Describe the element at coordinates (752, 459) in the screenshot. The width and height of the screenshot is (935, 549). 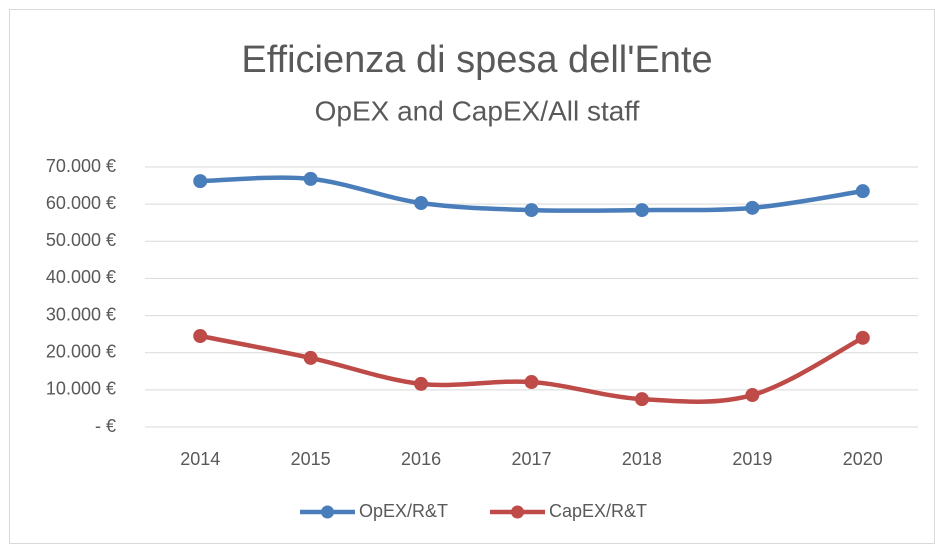
I see `x-tick-label: 2019` at that location.